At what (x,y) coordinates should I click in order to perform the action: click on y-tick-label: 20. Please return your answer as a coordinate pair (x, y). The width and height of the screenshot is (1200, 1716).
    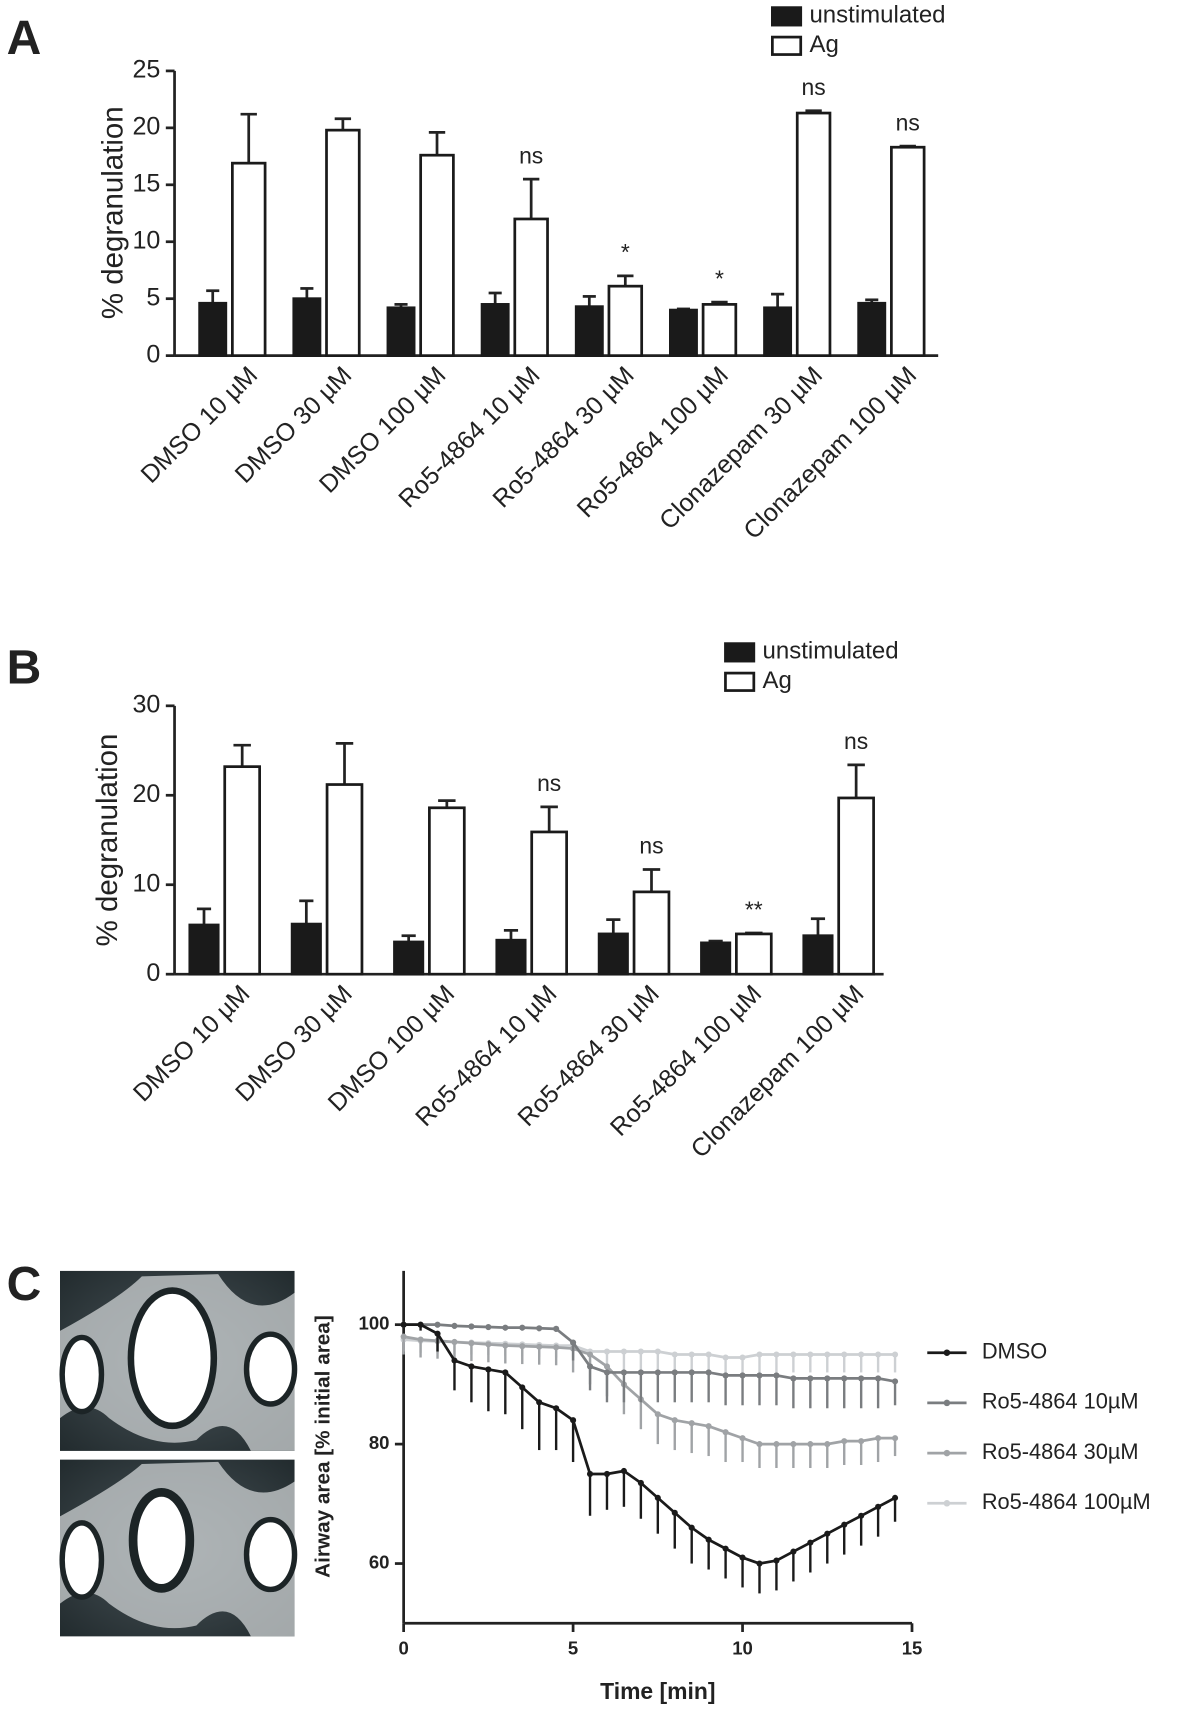
    Looking at the image, I should click on (146, 794).